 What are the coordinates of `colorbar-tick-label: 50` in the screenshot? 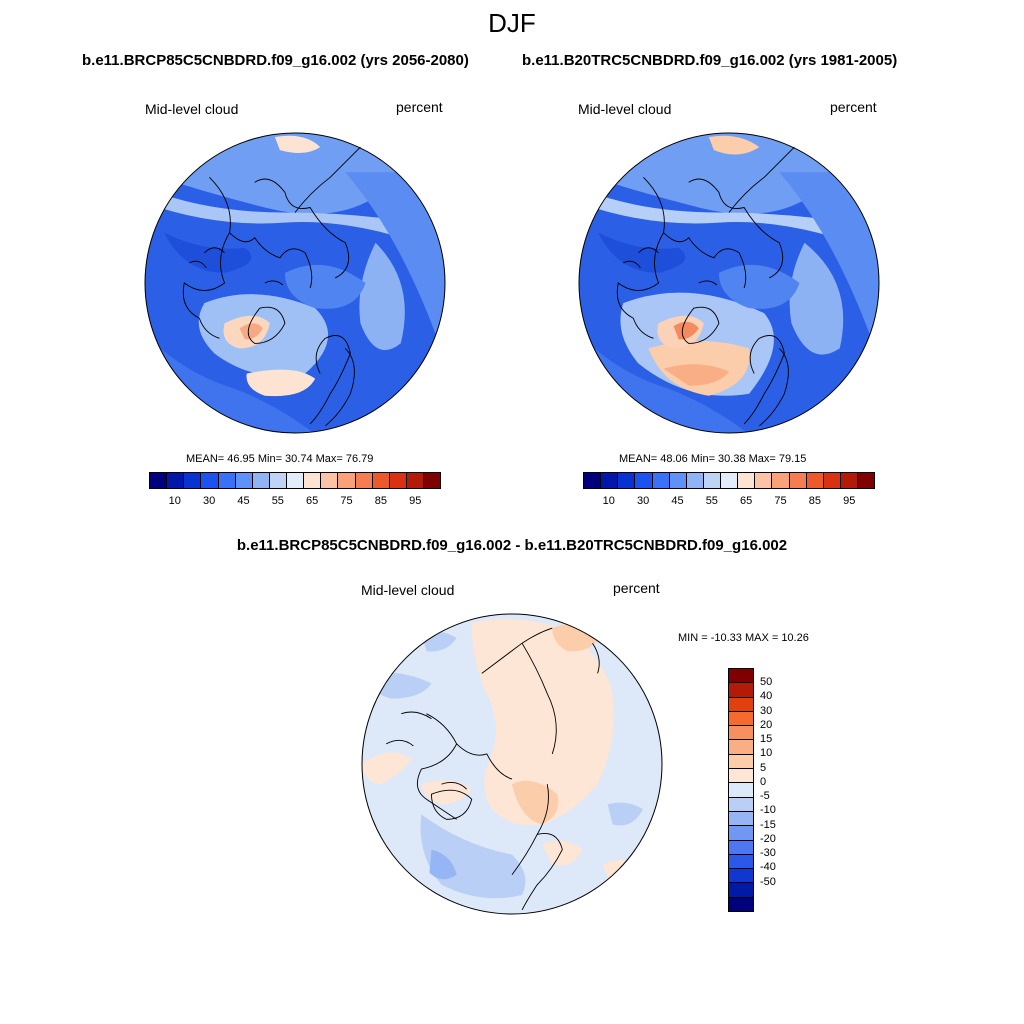 It's located at (766, 682).